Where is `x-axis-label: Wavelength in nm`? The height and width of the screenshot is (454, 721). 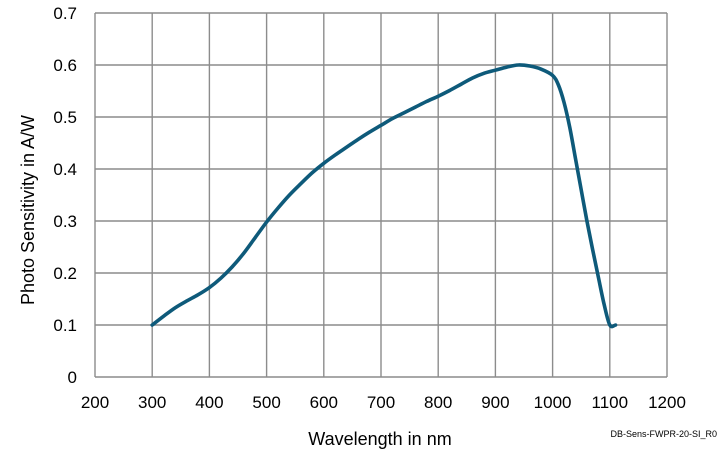
x-axis-label: Wavelength in nm is located at coordinates (379, 439).